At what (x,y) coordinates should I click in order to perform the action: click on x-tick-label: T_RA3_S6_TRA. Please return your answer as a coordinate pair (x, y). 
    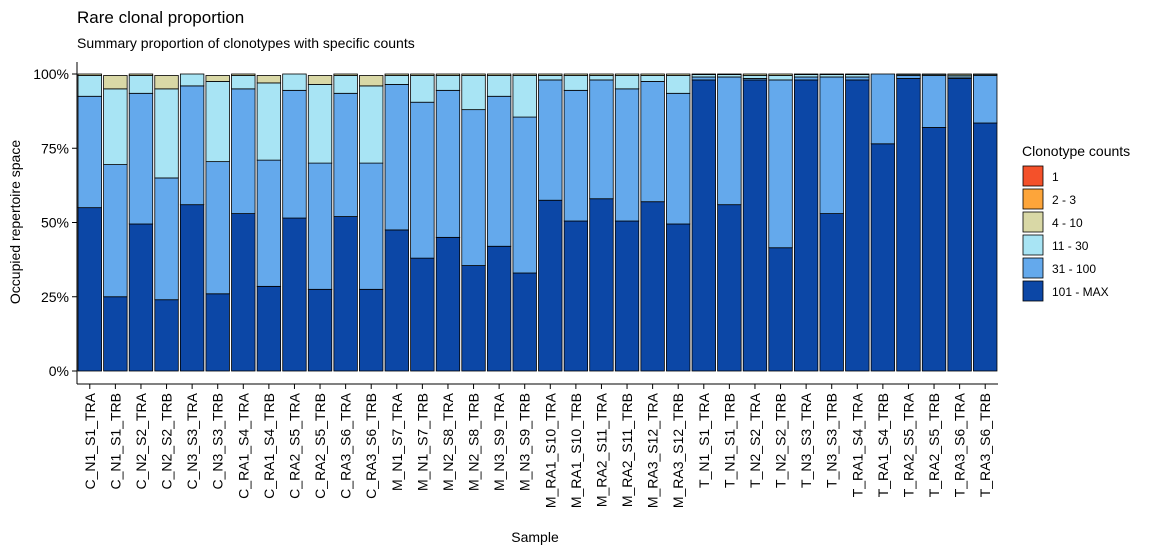
    Looking at the image, I should click on (960, 444).